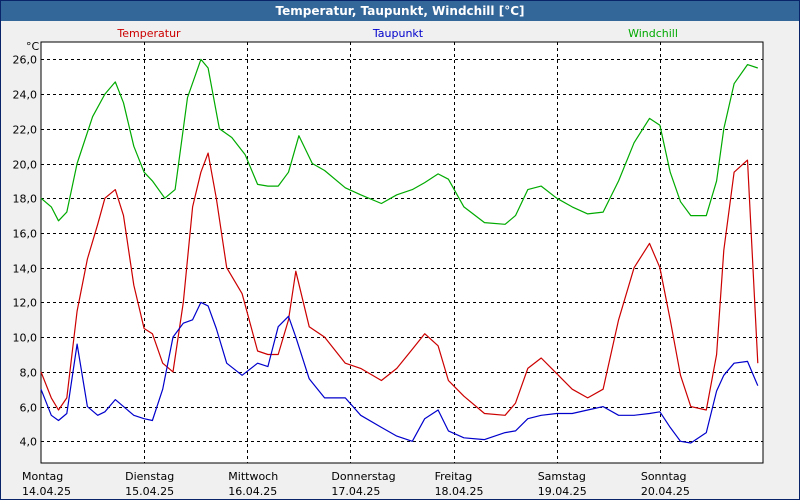 The width and height of the screenshot is (800, 500). What do you see at coordinates (29, 408) in the screenshot?
I see `y-tick-label: 6,0` at bounding box center [29, 408].